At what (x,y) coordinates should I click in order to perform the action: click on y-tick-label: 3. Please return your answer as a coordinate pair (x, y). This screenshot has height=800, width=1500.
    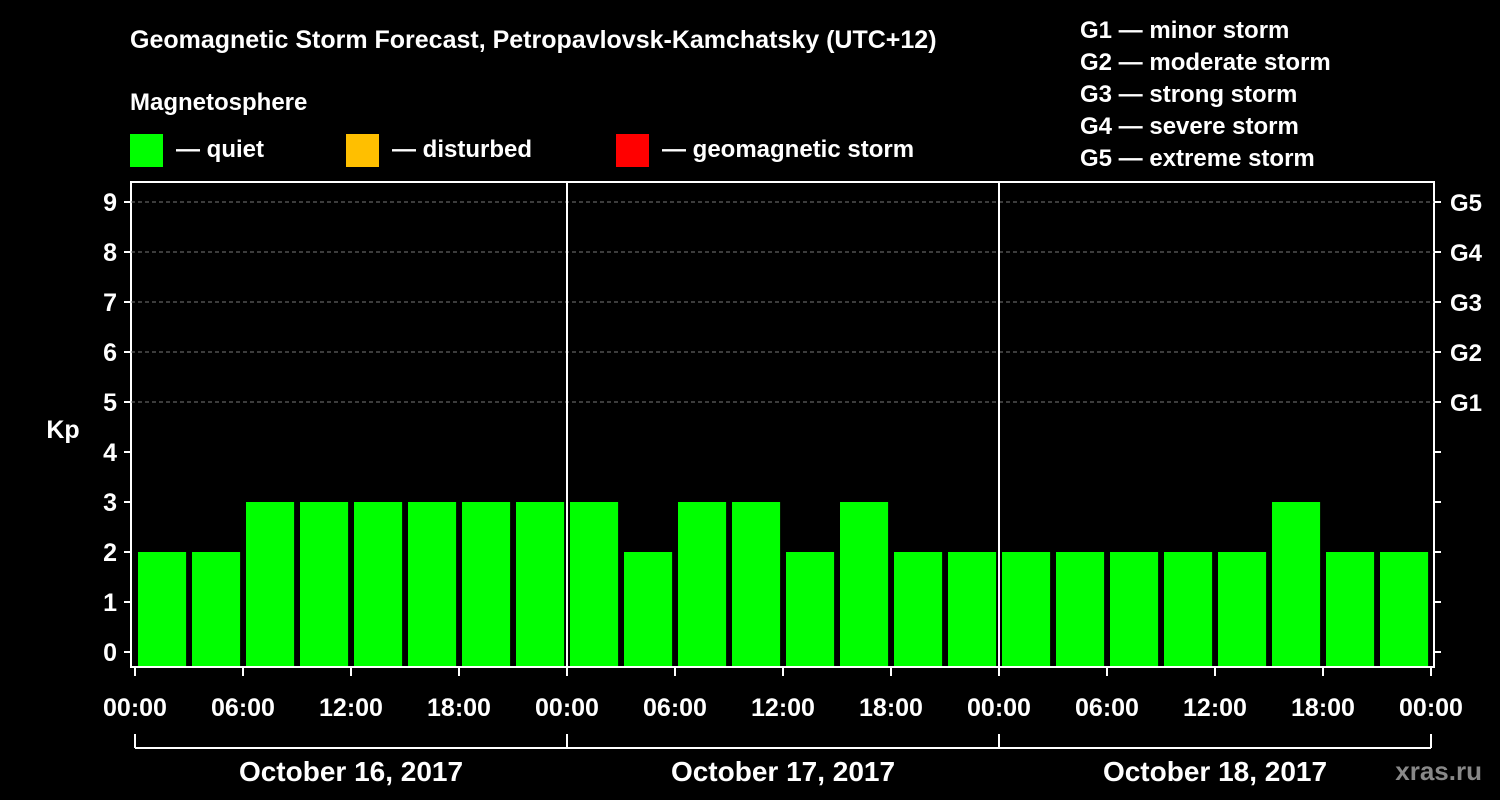
    Looking at the image, I should click on (110, 503).